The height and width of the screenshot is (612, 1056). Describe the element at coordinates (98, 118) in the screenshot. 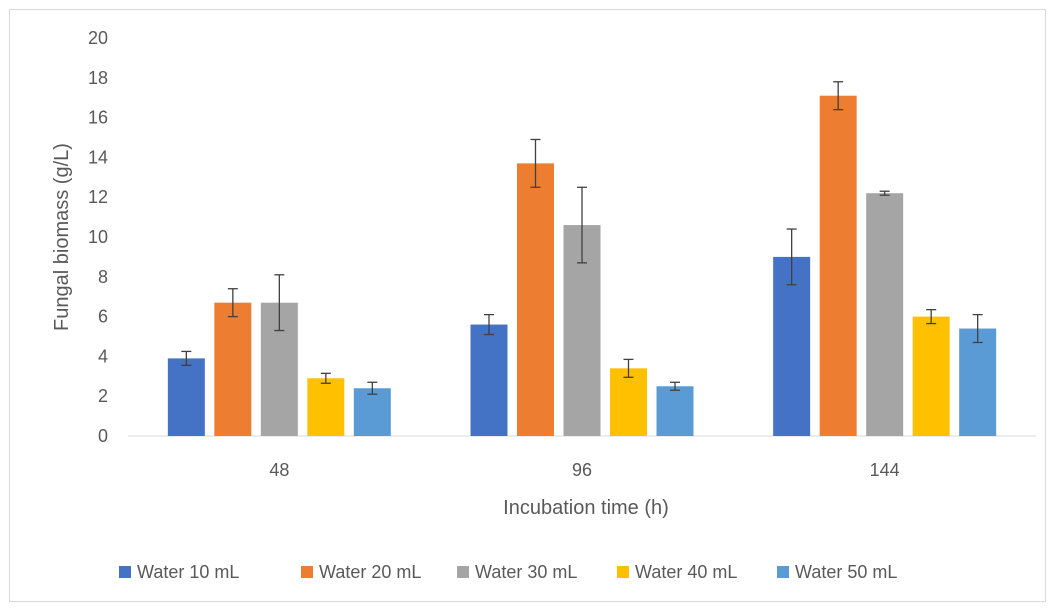

I see `y-tick-label: 16` at that location.